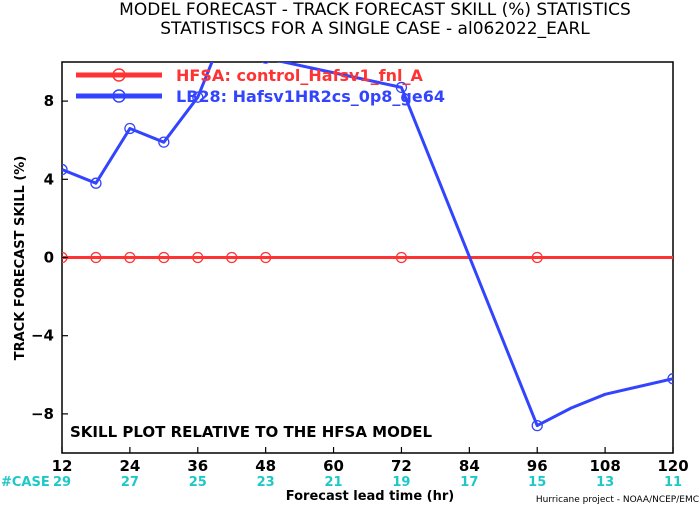 This screenshot has height=506, width=700. I want to click on x-tick-label: 24, so click(129, 466).